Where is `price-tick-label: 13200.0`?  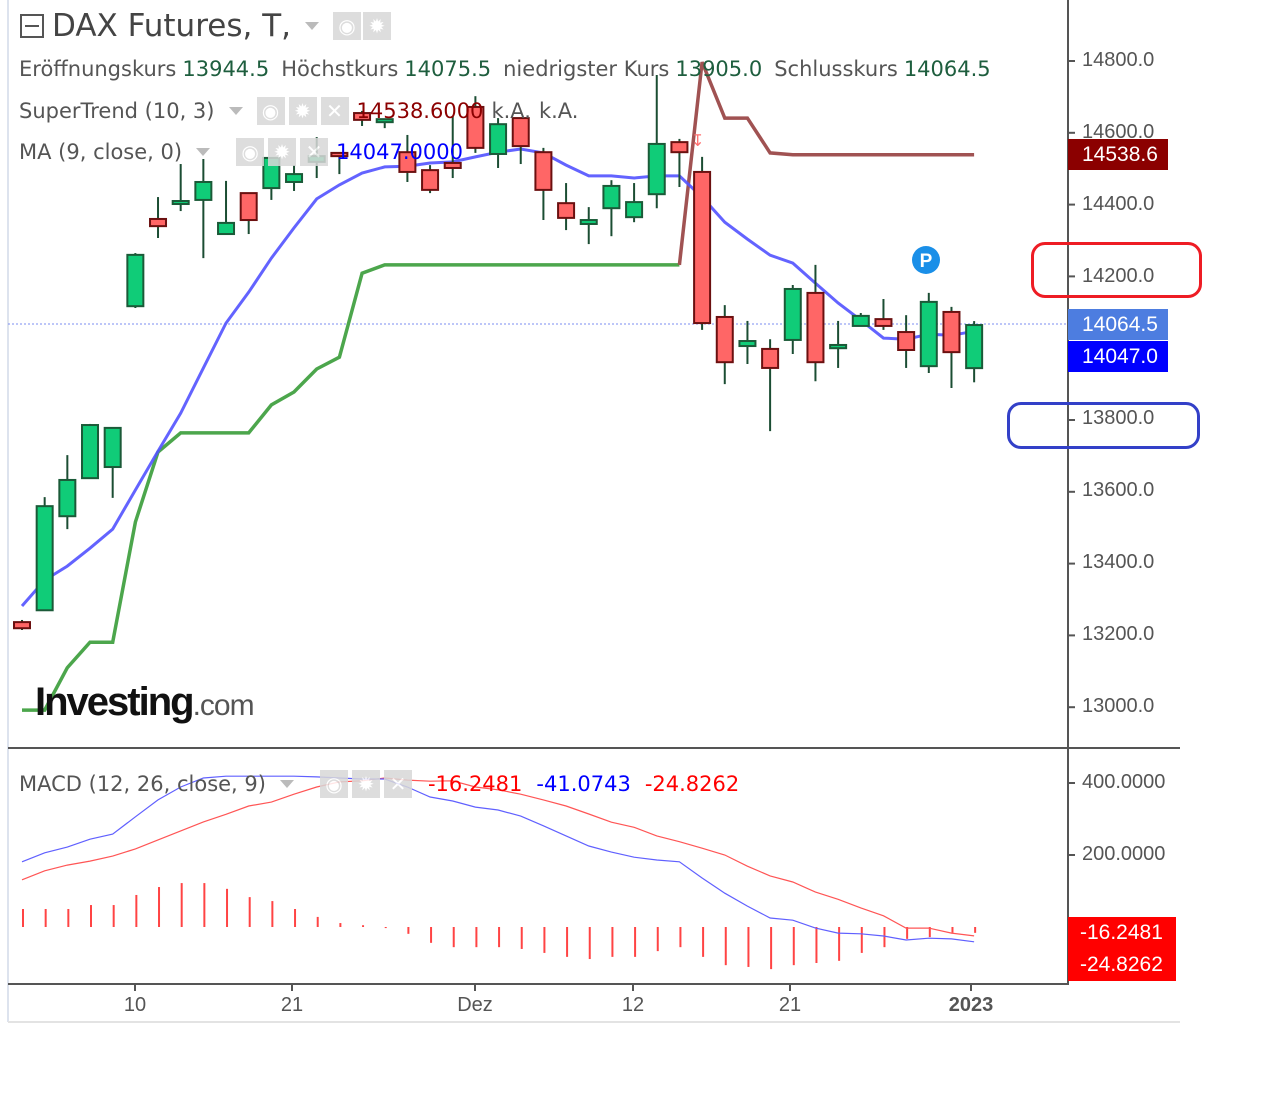 price-tick-label: 13200.0 is located at coordinates (1118, 634).